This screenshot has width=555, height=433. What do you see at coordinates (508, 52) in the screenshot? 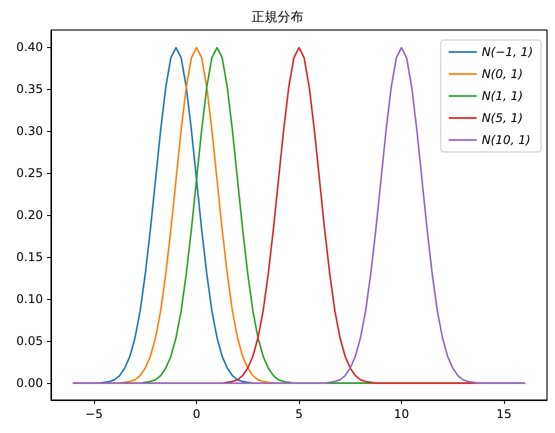
I see `legend-label: N(−1, 1)` at bounding box center [508, 52].